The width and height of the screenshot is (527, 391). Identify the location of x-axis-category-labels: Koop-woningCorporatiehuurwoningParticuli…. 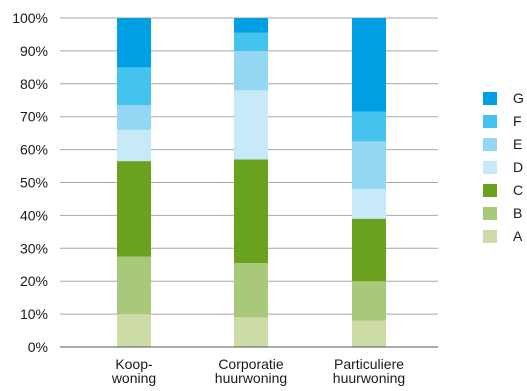
(258, 371).